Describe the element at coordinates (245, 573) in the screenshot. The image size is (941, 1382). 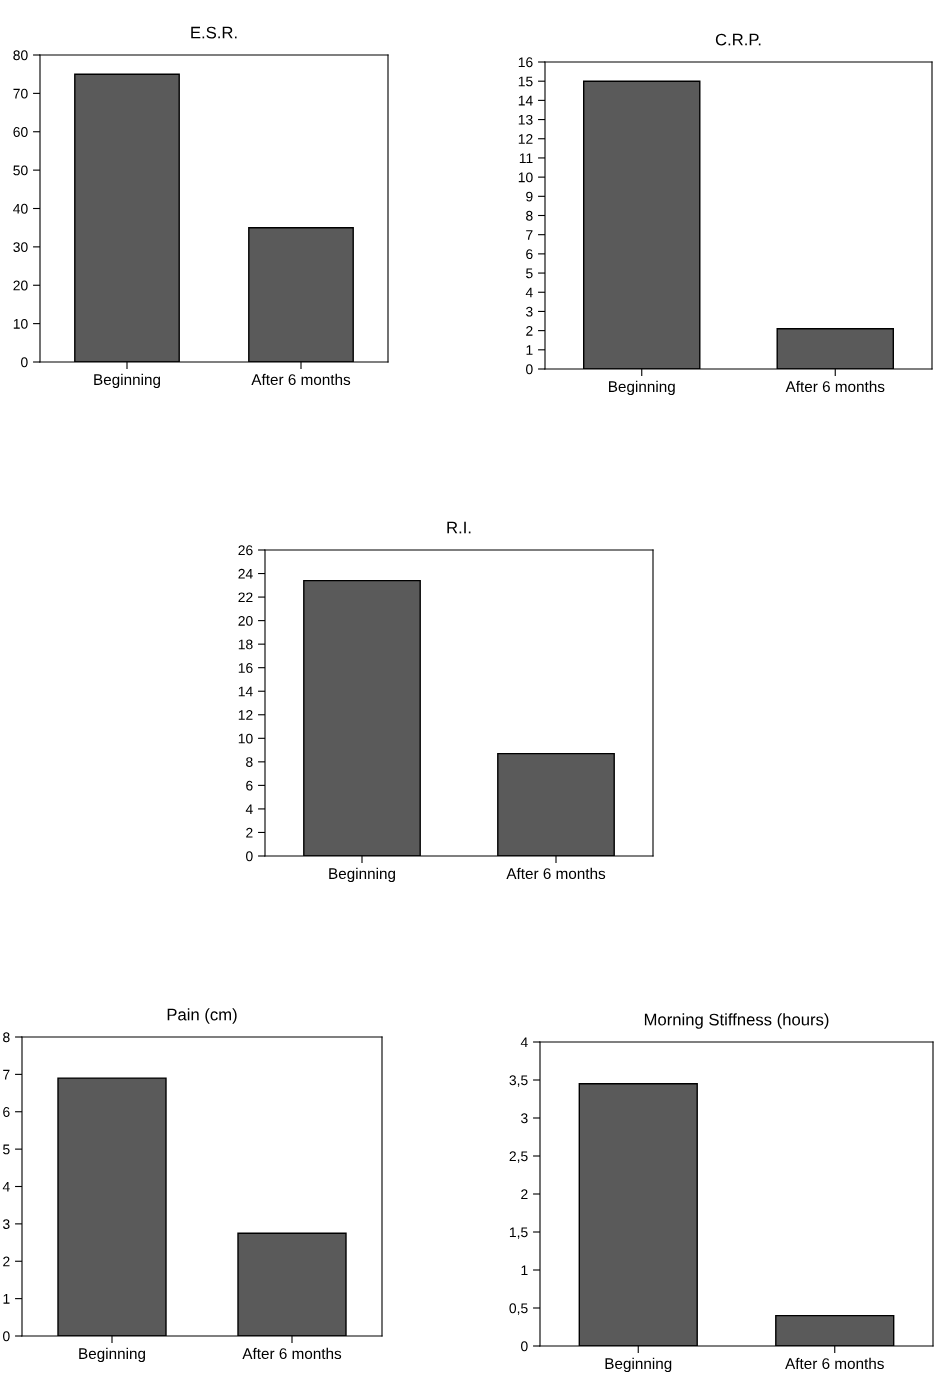
I see `y-tick-label: 24` at that location.